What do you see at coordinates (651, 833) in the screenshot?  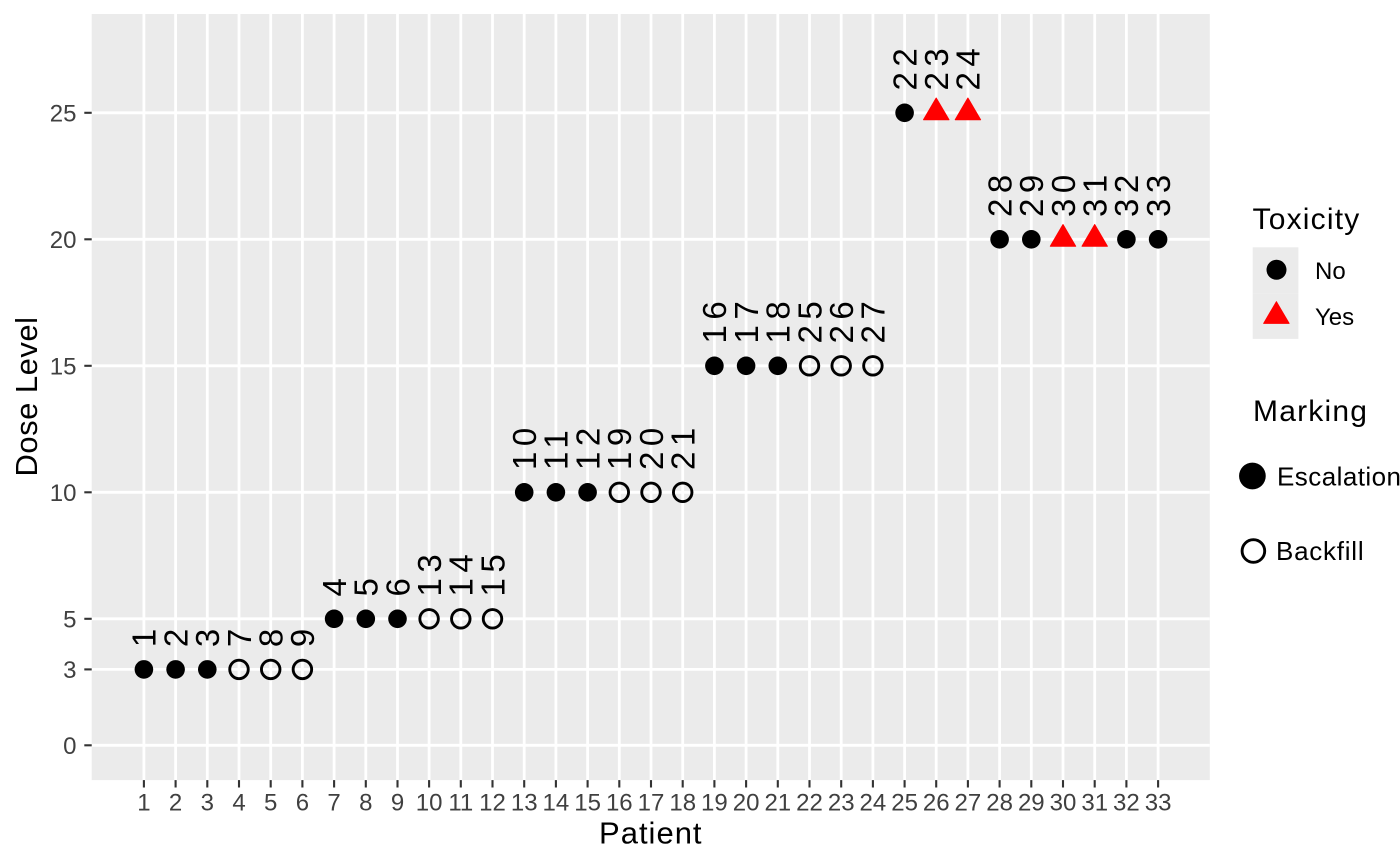 I see `svg-text: Patient` at bounding box center [651, 833].